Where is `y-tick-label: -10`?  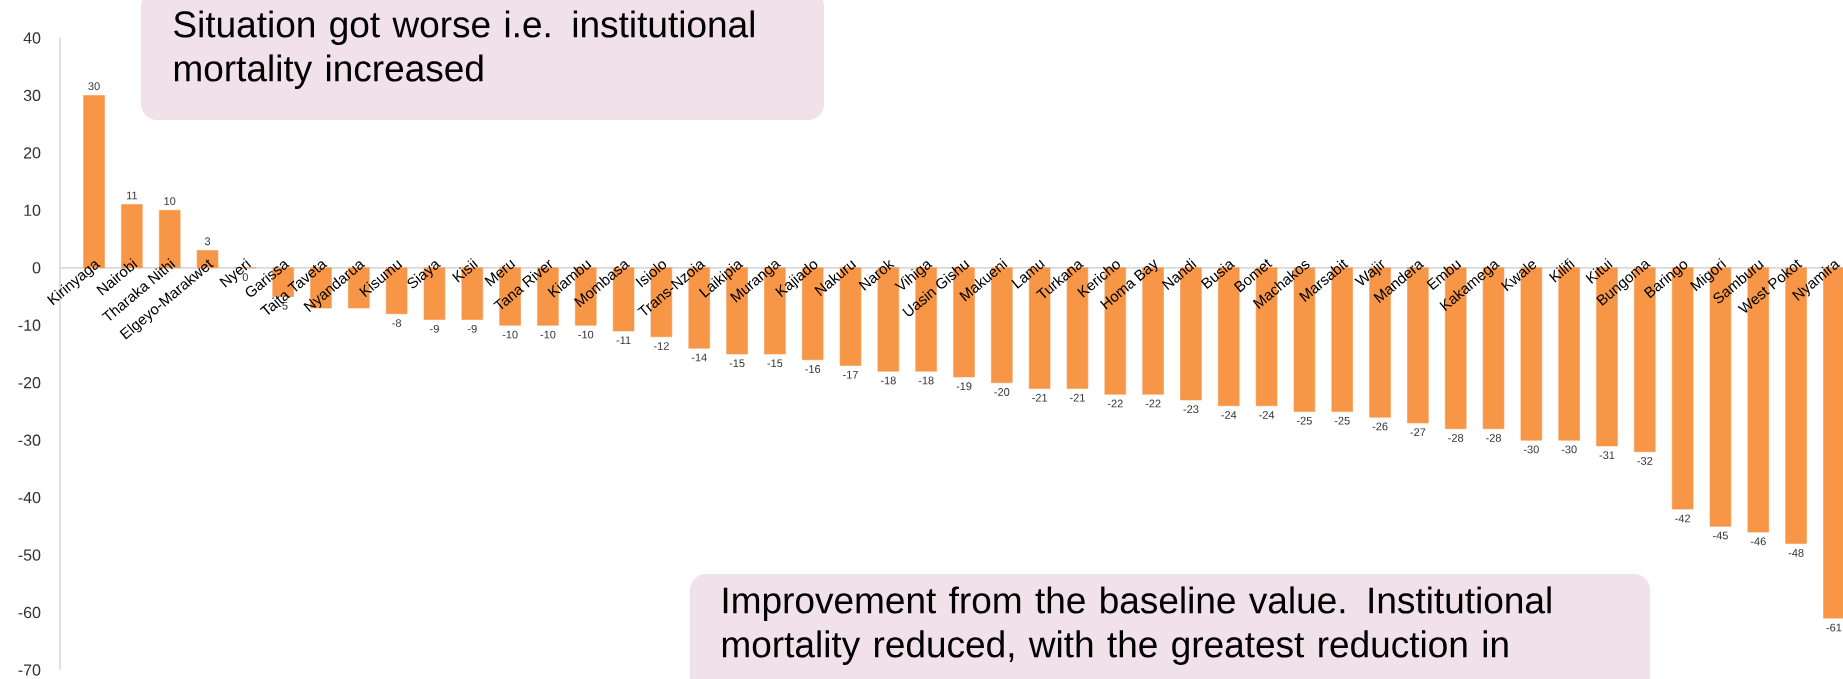
y-tick-label: -10 is located at coordinates (29, 325).